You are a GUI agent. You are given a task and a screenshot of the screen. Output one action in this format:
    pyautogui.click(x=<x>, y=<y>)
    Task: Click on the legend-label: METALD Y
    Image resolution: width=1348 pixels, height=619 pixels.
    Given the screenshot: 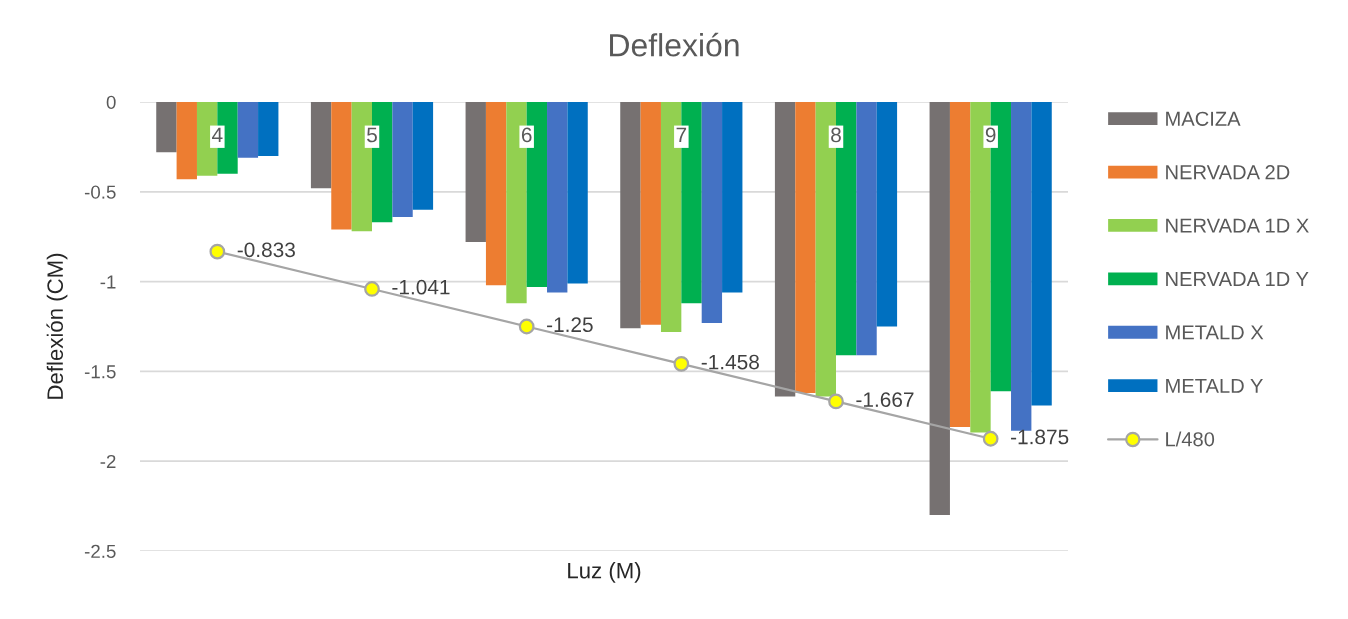 What is the action you would take?
    pyautogui.click(x=1214, y=385)
    